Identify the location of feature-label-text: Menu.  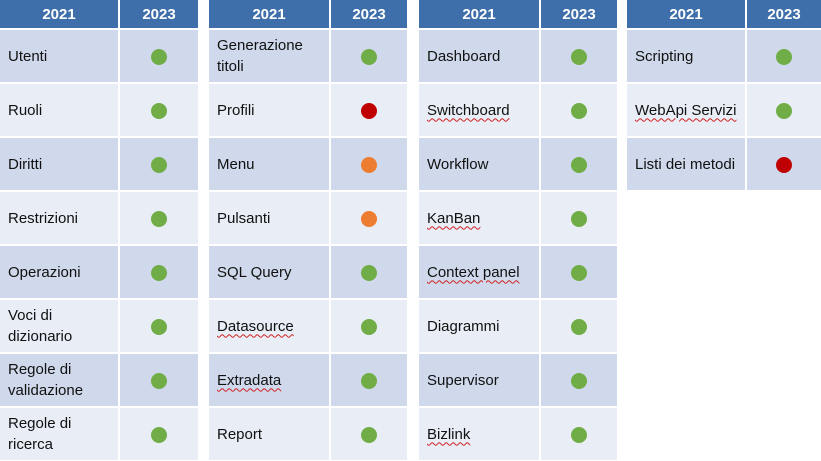
(236, 164).